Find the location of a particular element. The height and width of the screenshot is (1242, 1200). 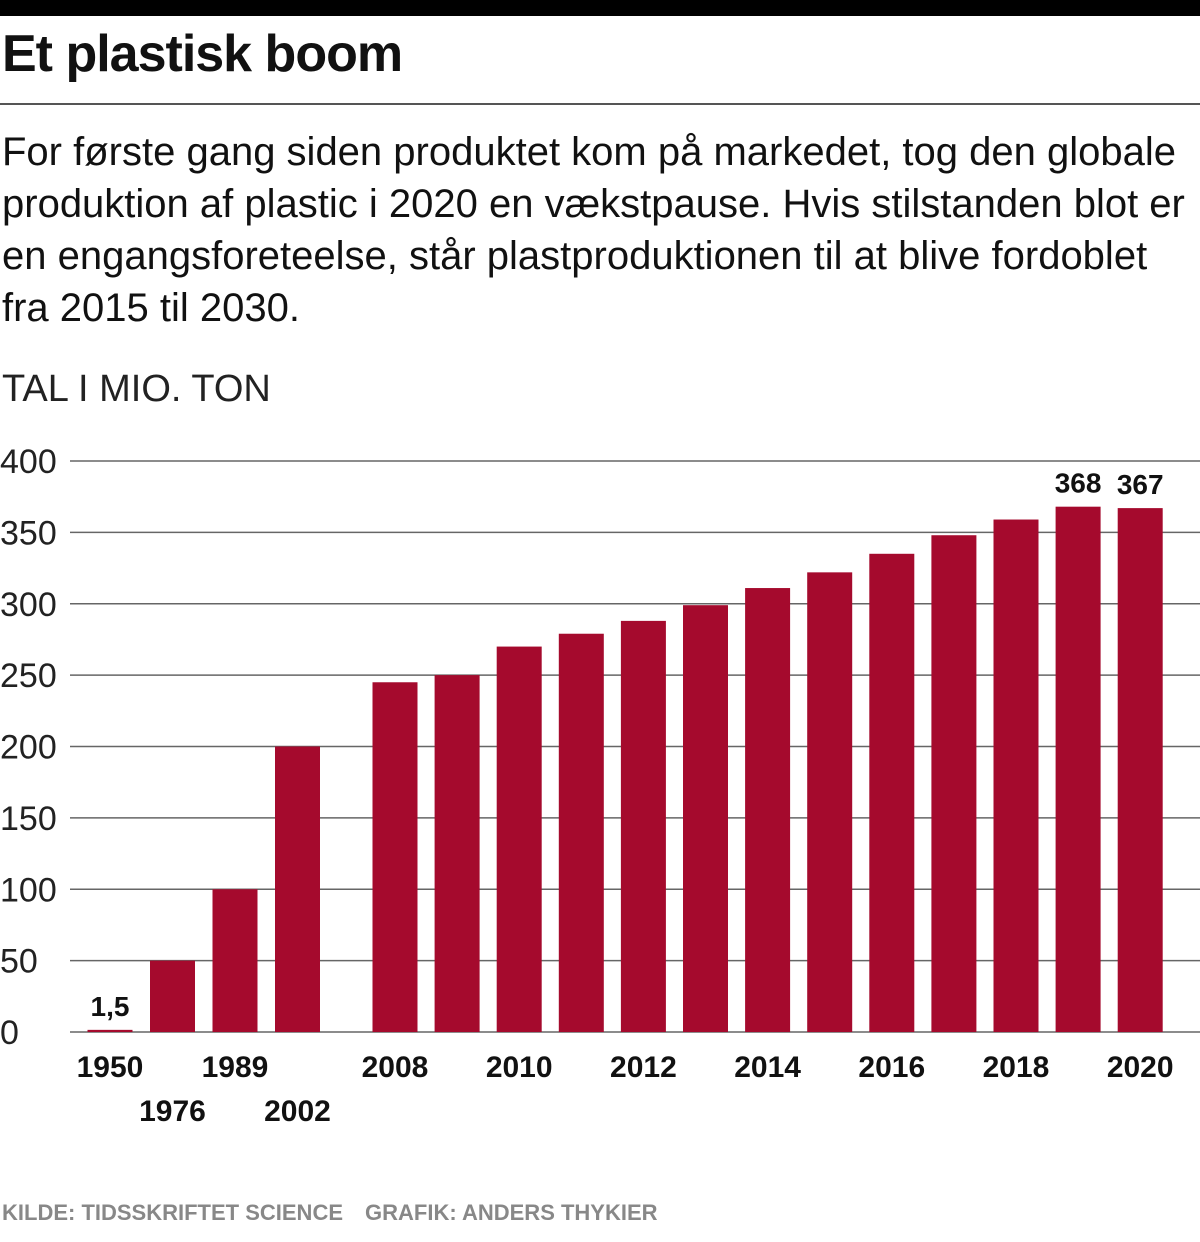

y-axis-labels: 0 50 100 150 200 250 300 350 400 is located at coordinates (28, 747).